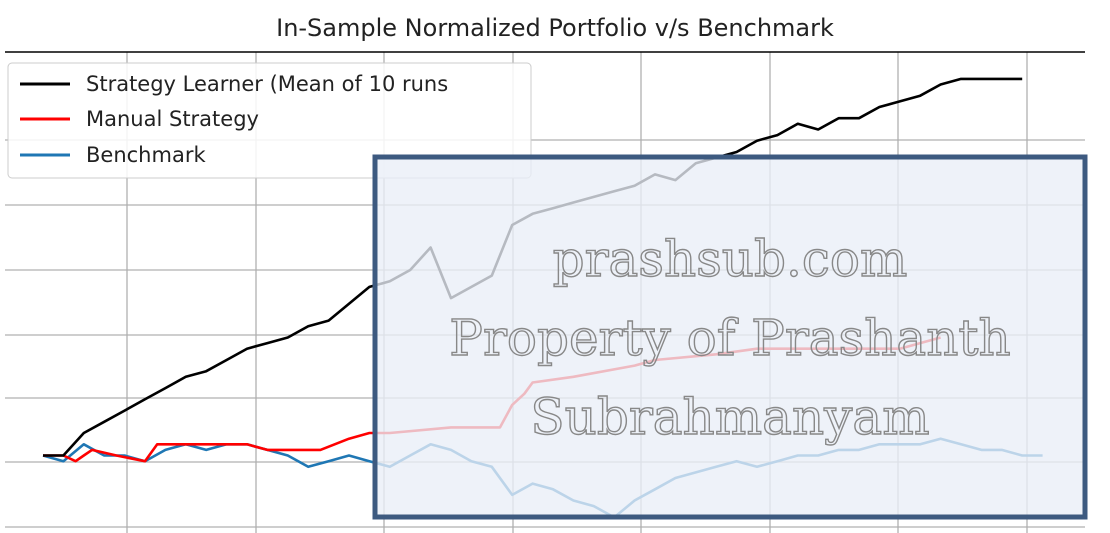 The height and width of the screenshot is (533, 1110). I want to click on legend-label-strategy: Strategy Learner (Mean of 10 runs, so click(267, 84).